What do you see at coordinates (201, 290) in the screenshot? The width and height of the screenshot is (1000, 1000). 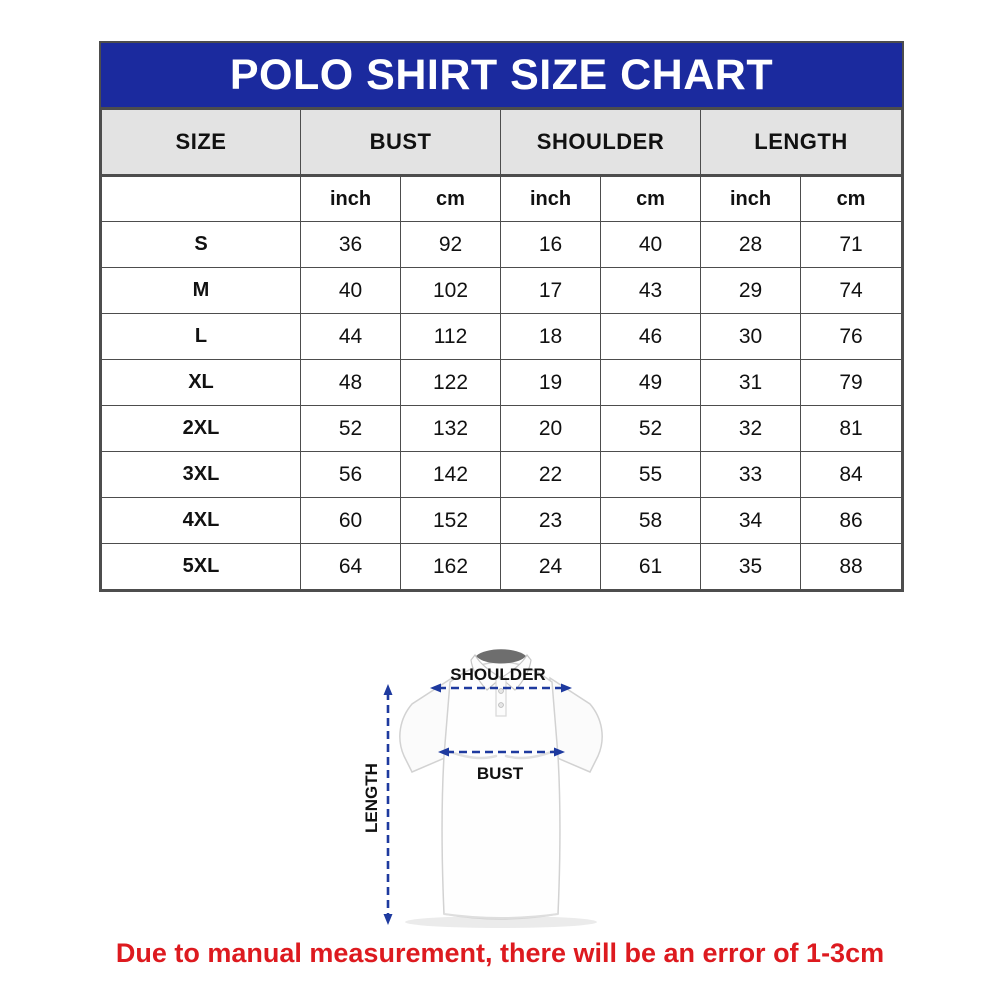 I see `size-cell: M` at bounding box center [201, 290].